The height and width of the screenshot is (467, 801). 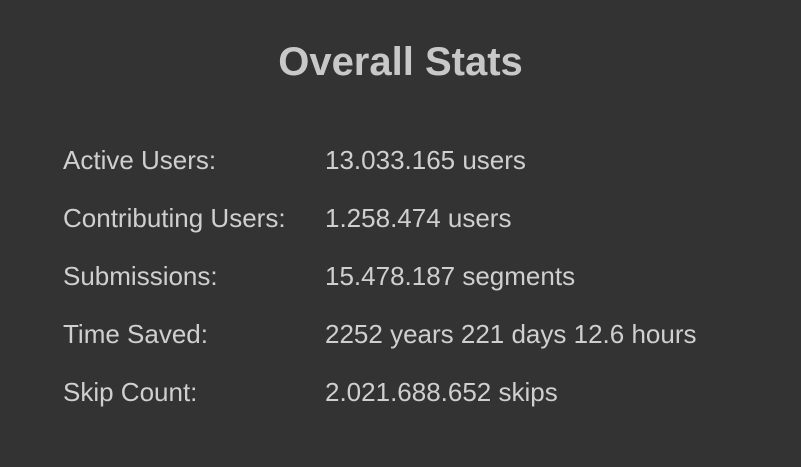 What do you see at coordinates (425, 159) in the screenshot?
I see `stat-value: 13.033.165 users` at bounding box center [425, 159].